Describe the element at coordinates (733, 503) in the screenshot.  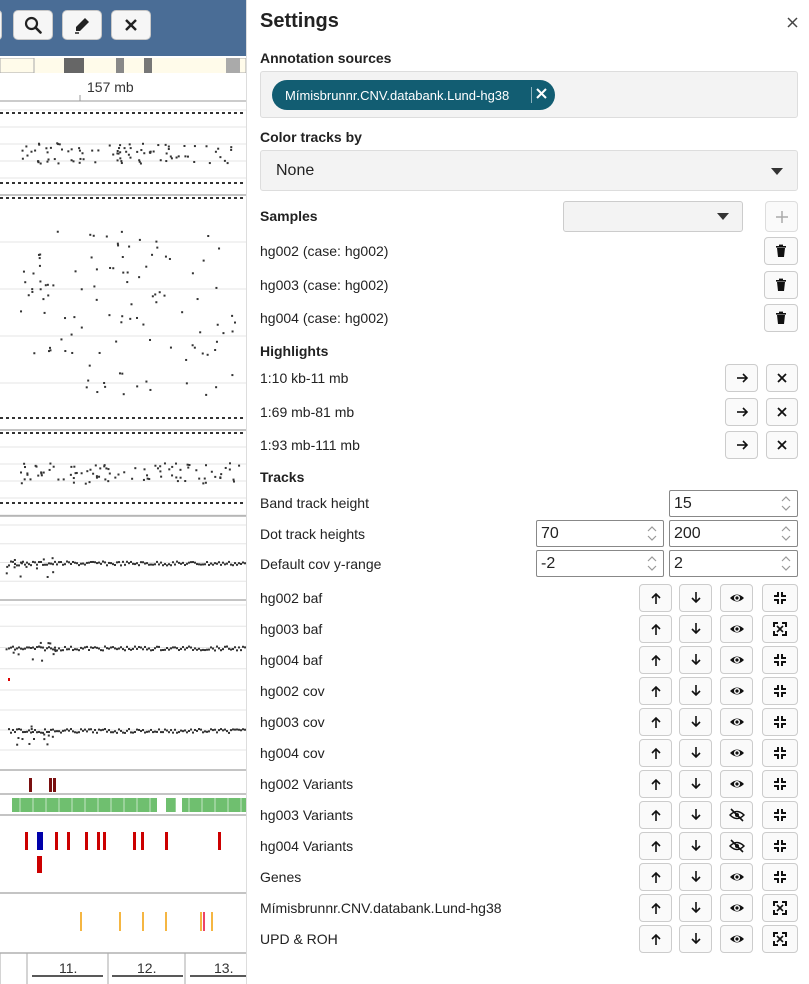
I see `band-track-height-input: 15` at that location.